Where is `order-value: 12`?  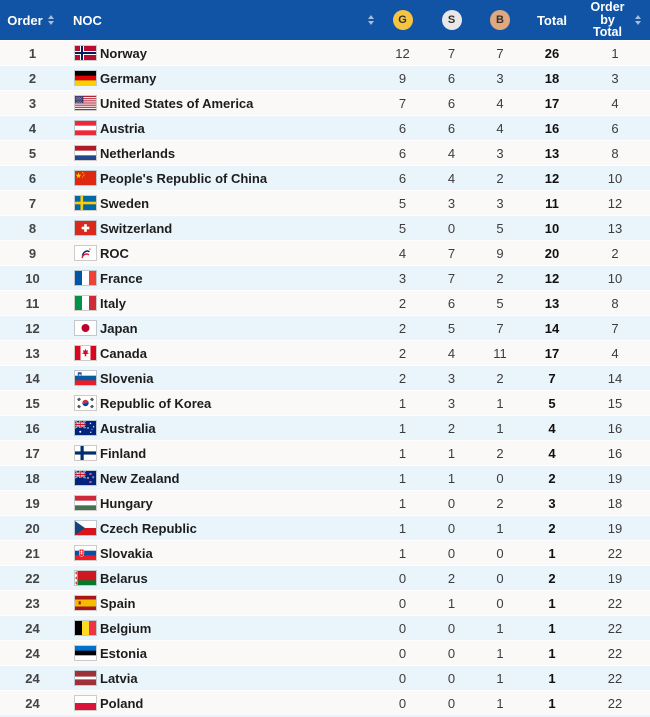
order-value: 12 is located at coordinates (32, 328).